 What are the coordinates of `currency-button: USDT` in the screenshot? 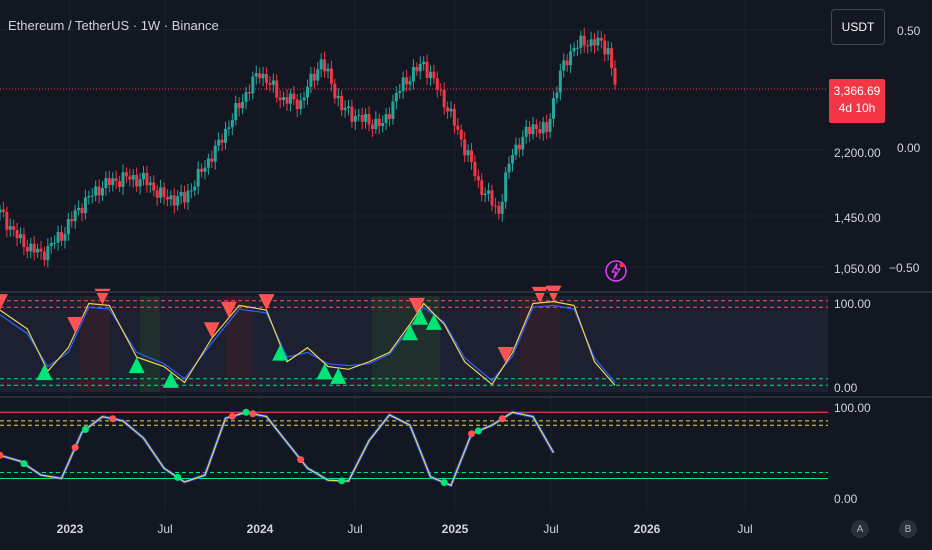 It's located at (858, 27).